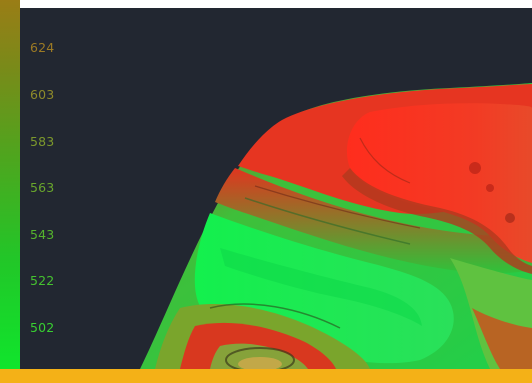 The height and width of the screenshot is (383, 532). What do you see at coordinates (10, 184) in the screenshot?
I see `elevation-colorbar` at bounding box center [10, 184].